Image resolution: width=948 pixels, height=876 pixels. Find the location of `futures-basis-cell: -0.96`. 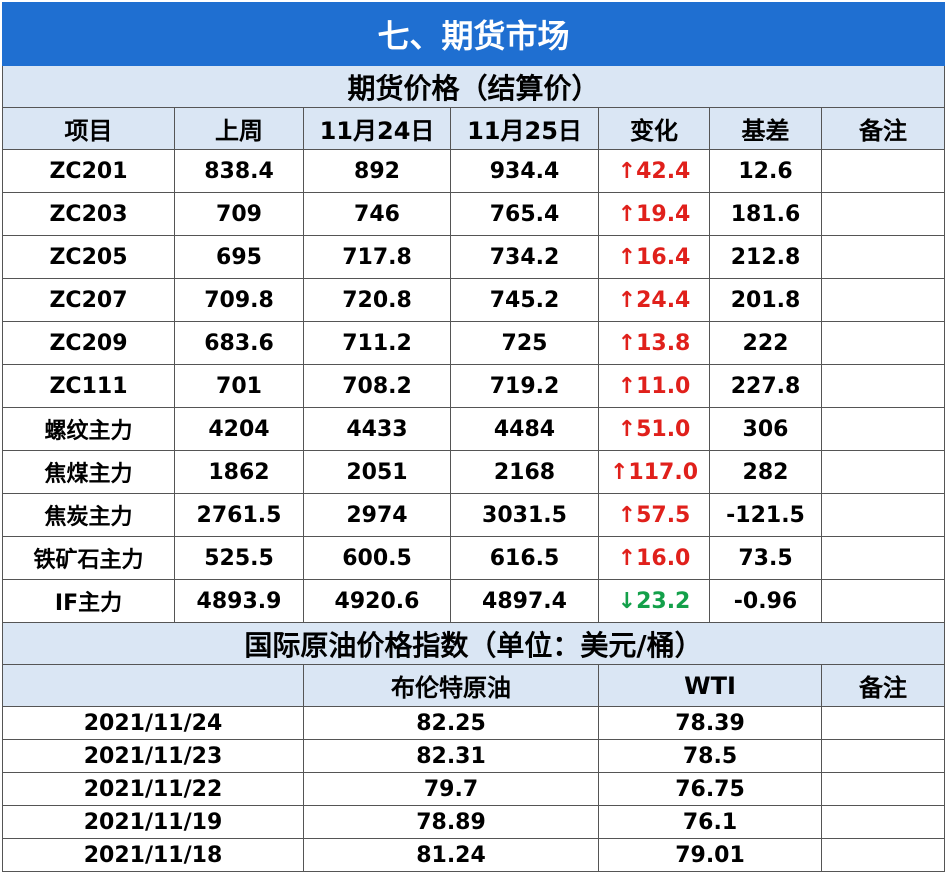

futures-basis-cell: -0.96 is located at coordinates (765, 601).